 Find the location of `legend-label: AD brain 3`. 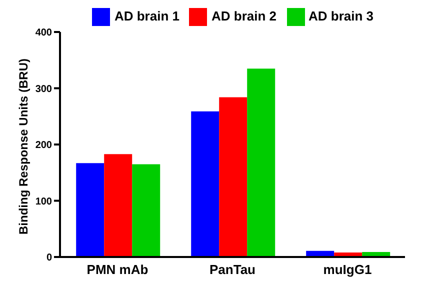

legend-label: AD brain 3 is located at coordinates (341, 16).